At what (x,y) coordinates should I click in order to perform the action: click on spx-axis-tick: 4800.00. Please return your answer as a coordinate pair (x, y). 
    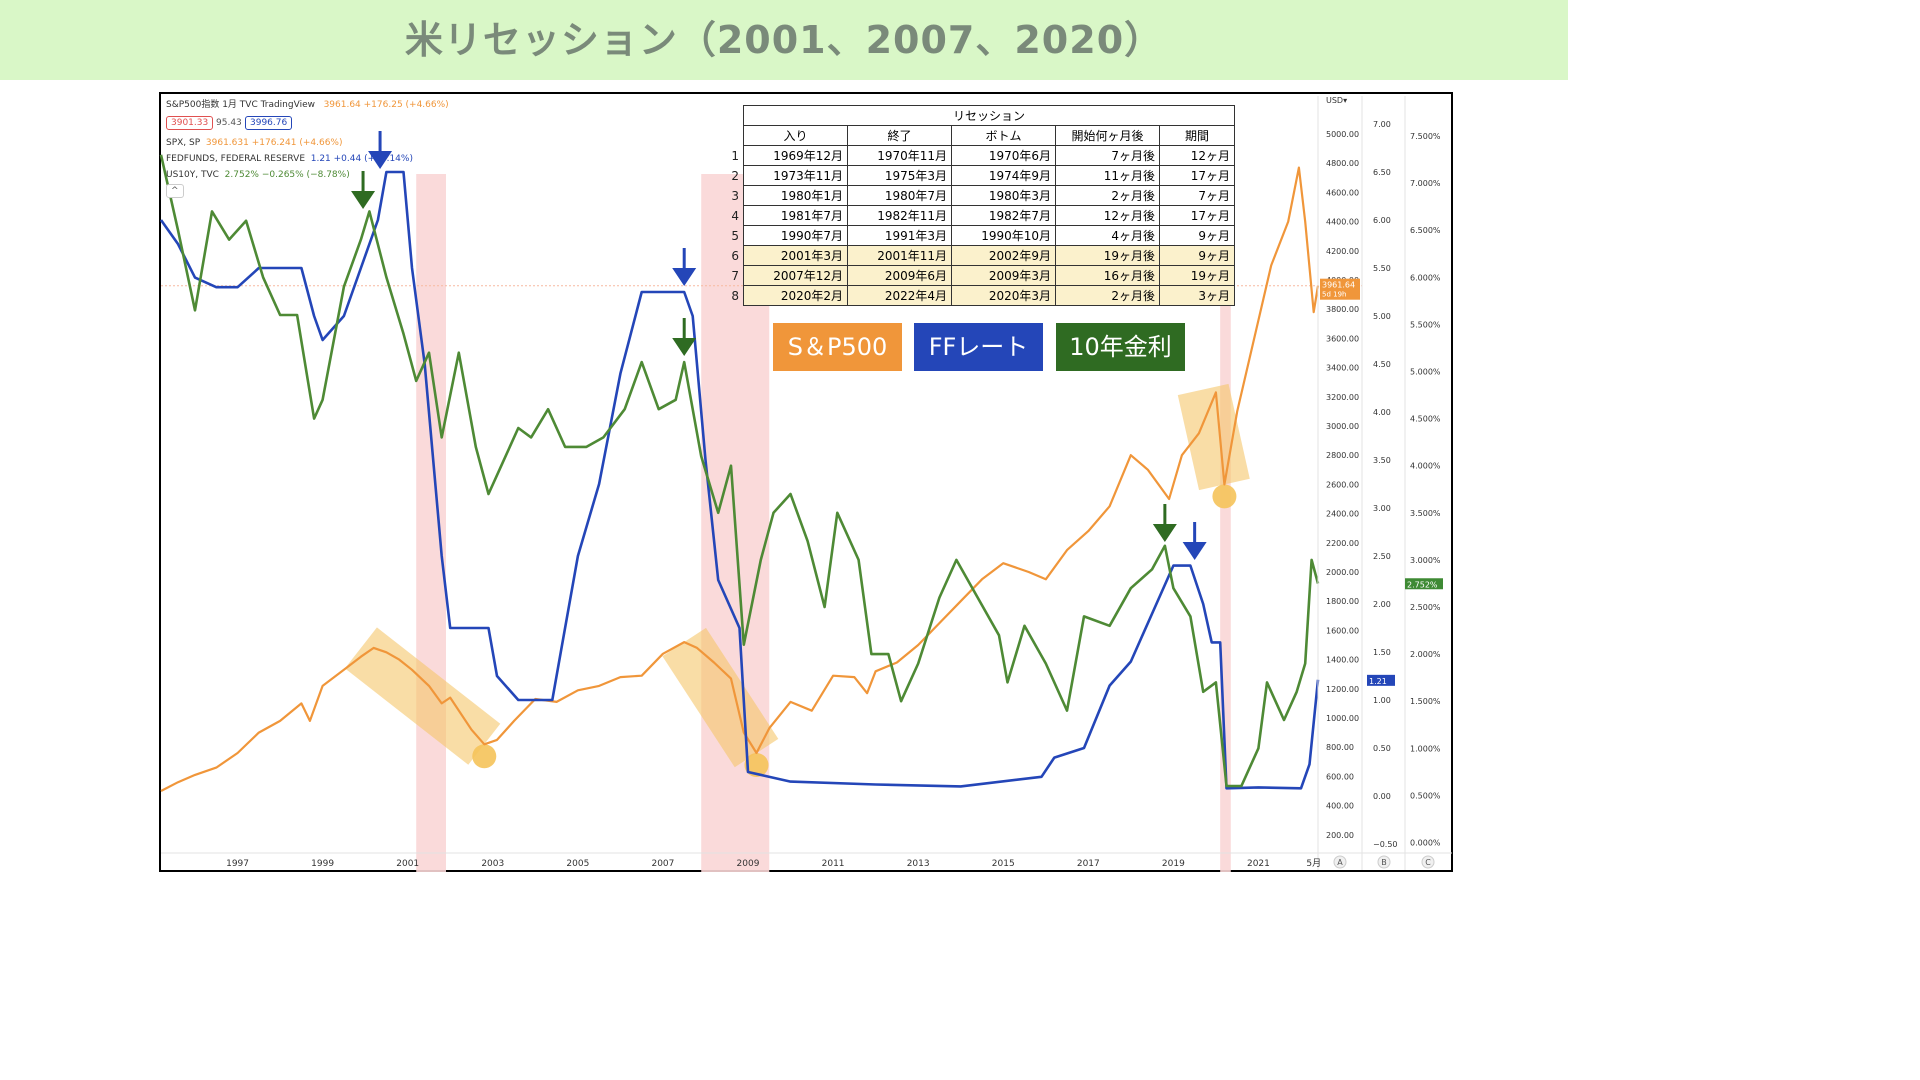
    Looking at the image, I should click on (1342, 163).